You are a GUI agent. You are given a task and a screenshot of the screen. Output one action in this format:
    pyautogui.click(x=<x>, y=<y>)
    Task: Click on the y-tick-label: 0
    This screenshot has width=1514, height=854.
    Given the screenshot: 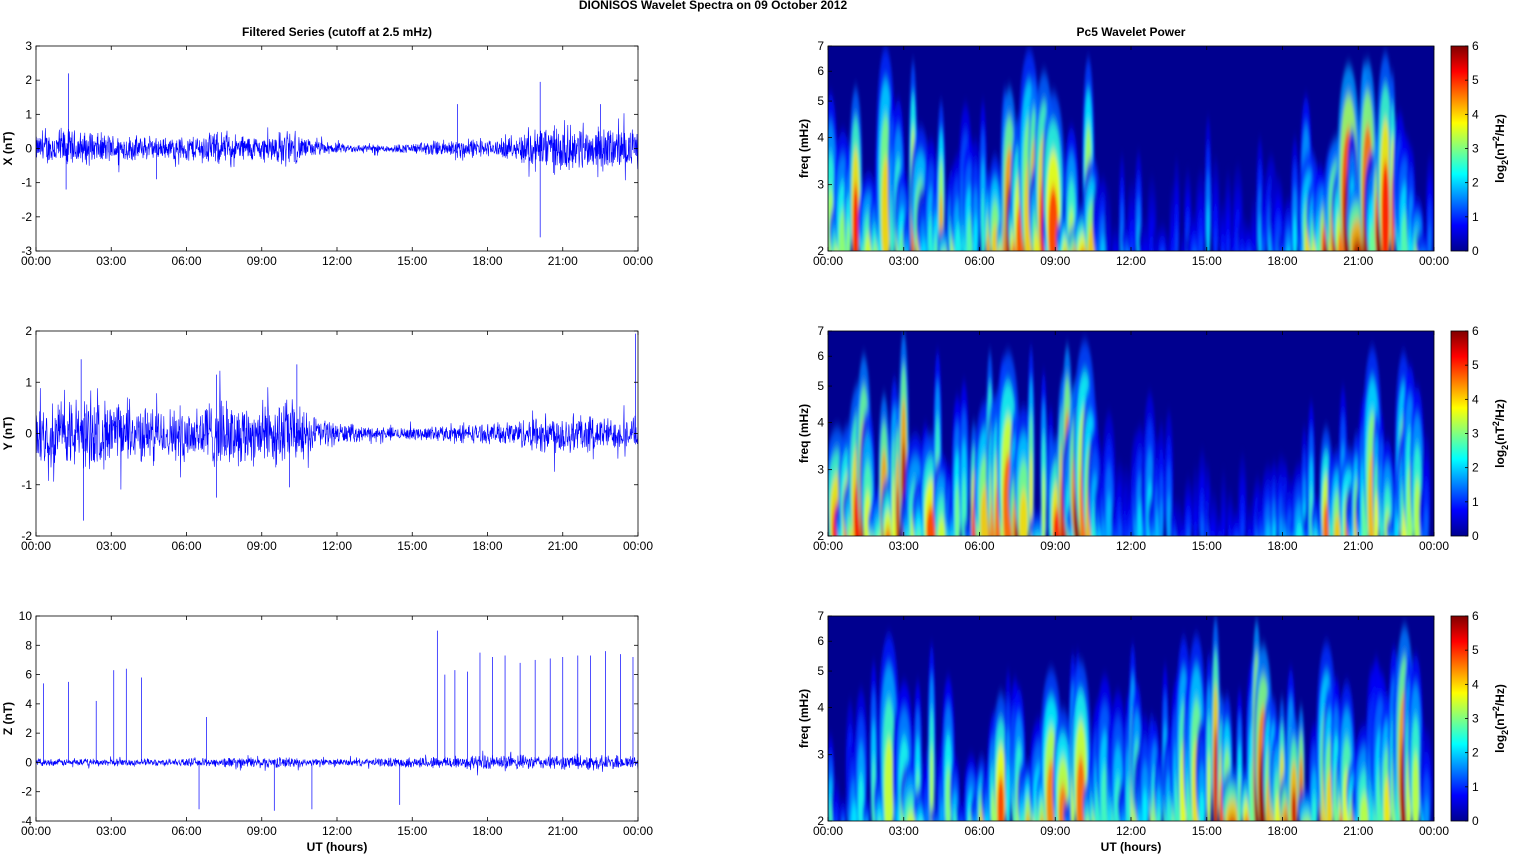 What is the action you would take?
    pyautogui.click(x=28, y=434)
    